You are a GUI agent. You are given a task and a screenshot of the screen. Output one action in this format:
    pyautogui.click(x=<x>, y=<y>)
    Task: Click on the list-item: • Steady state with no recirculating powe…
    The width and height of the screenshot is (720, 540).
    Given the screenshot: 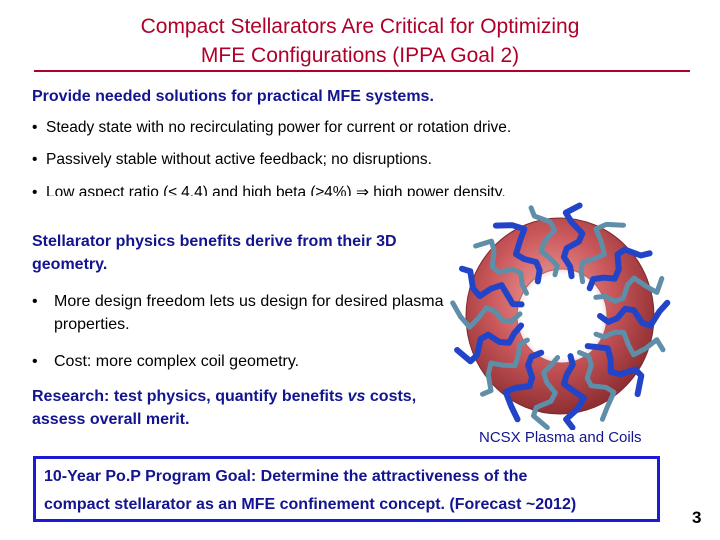 What is the action you would take?
    pyautogui.click(x=271, y=135)
    